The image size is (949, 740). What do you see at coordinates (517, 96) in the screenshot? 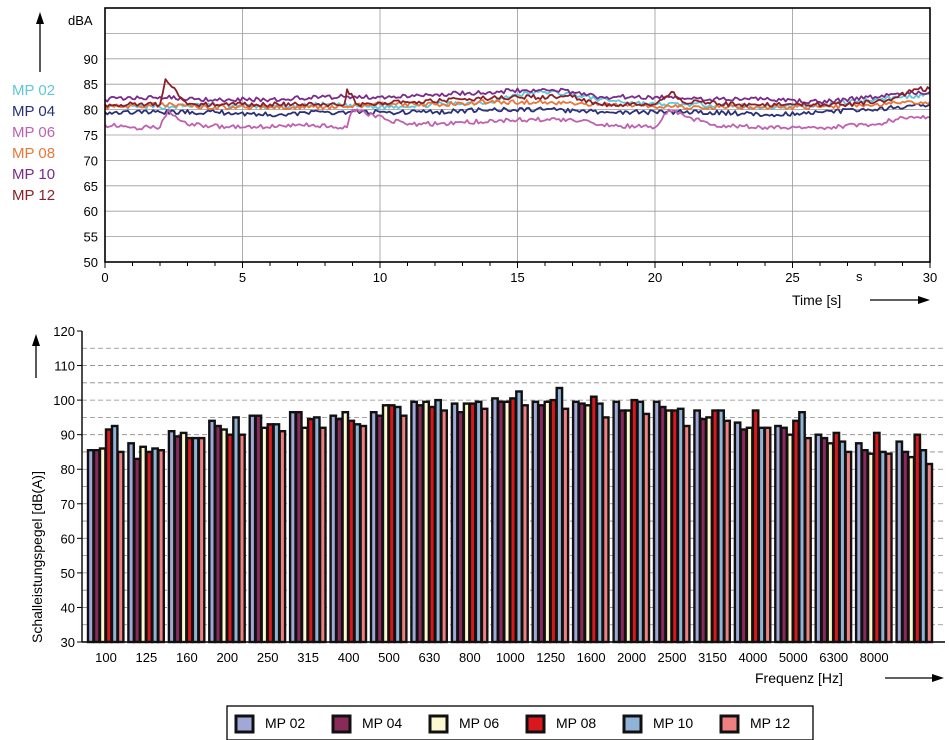
I see `series-line-mp10` at bounding box center [517, 96].